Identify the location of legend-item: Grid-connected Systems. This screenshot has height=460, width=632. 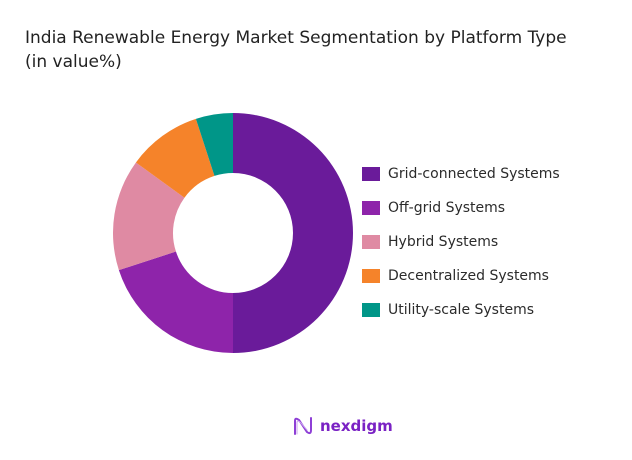
(461, 174).